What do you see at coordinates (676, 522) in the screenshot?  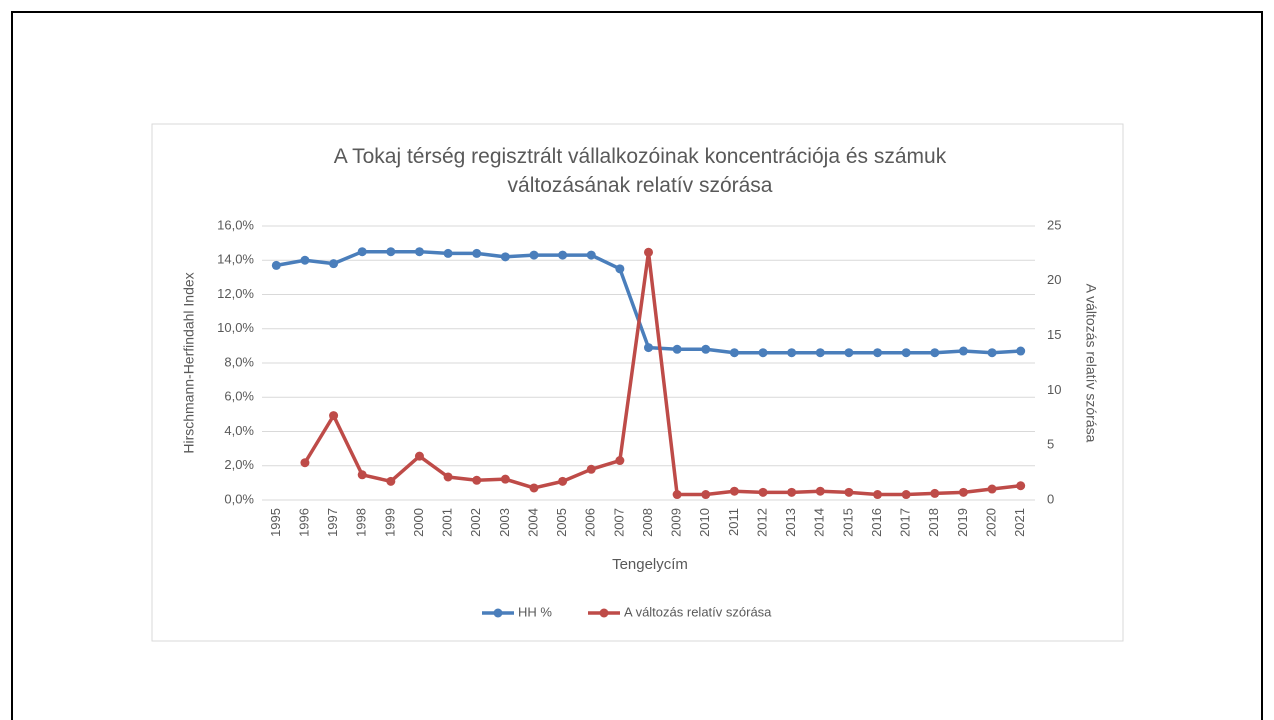 I see `x-tick-label: 2009` at bounding box center [676, 522].